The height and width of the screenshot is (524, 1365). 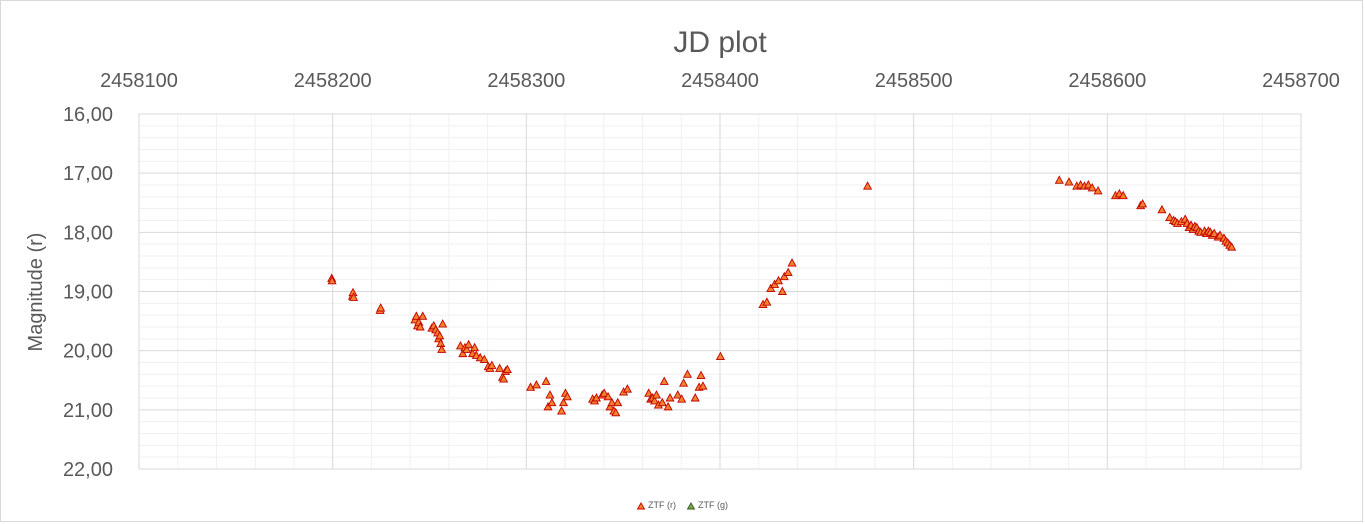 I want to click on y-tick-label: 20,00, so click(x=88, y=352).